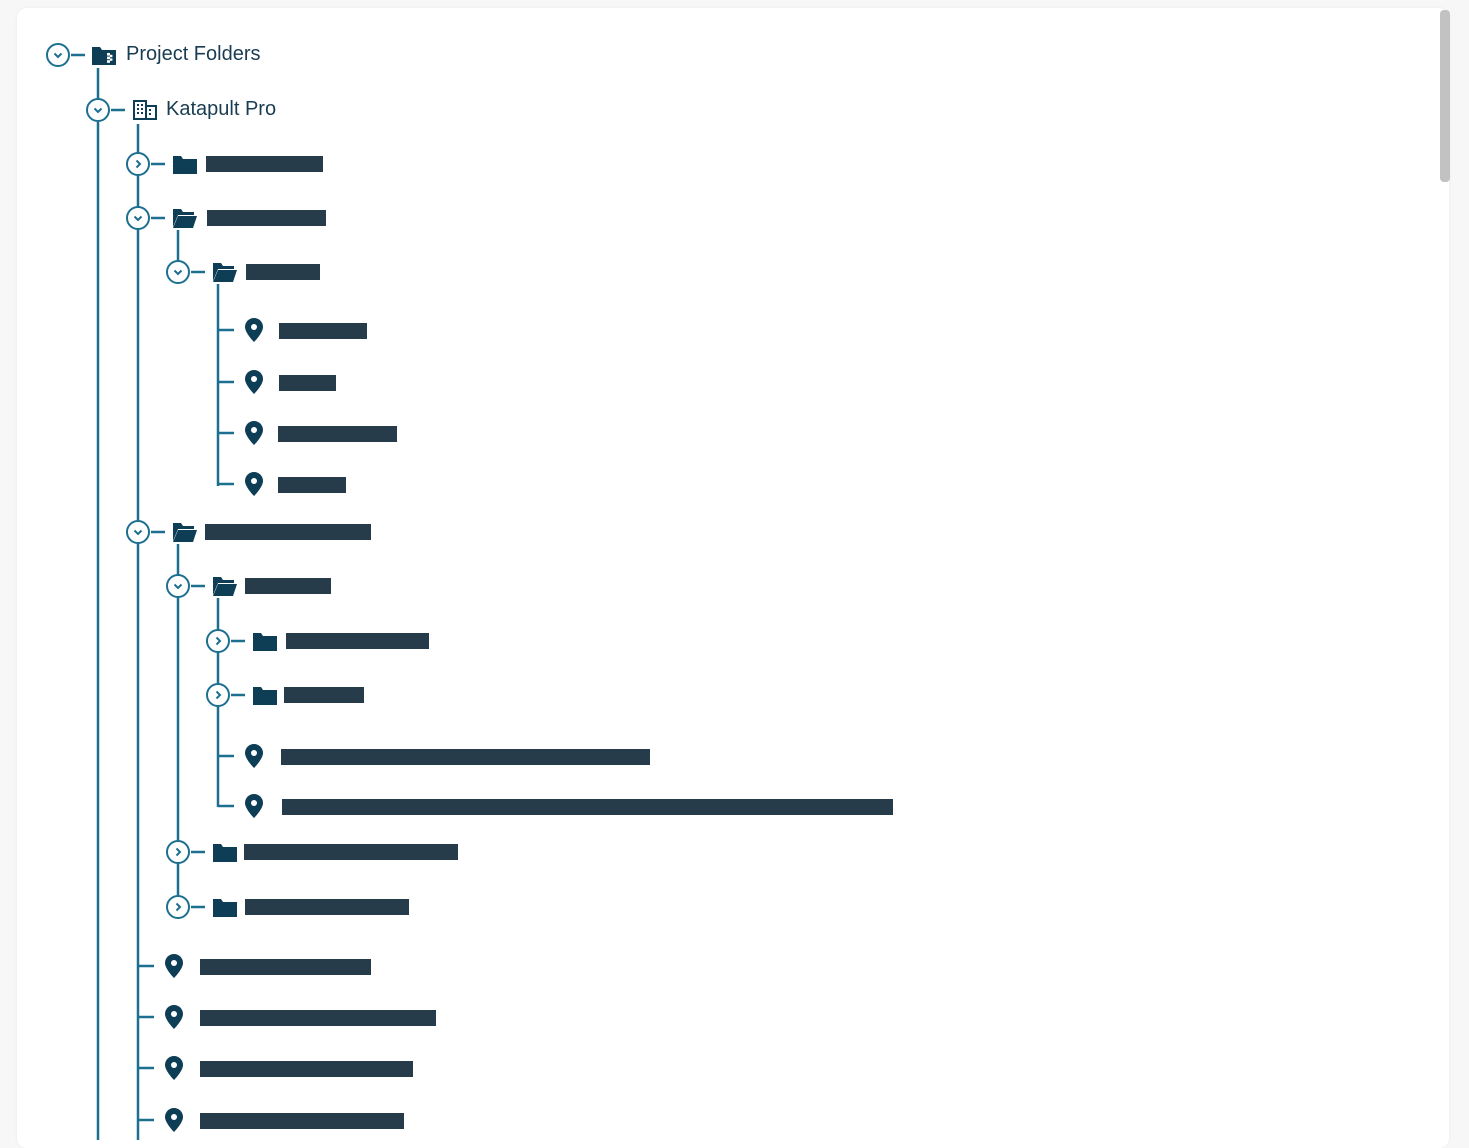 The width and height of the screenshot is (1469, 1148). Describe the element at coordinates (98, 110) in the screenshot. I see `org-collapse-toggle` at that location.